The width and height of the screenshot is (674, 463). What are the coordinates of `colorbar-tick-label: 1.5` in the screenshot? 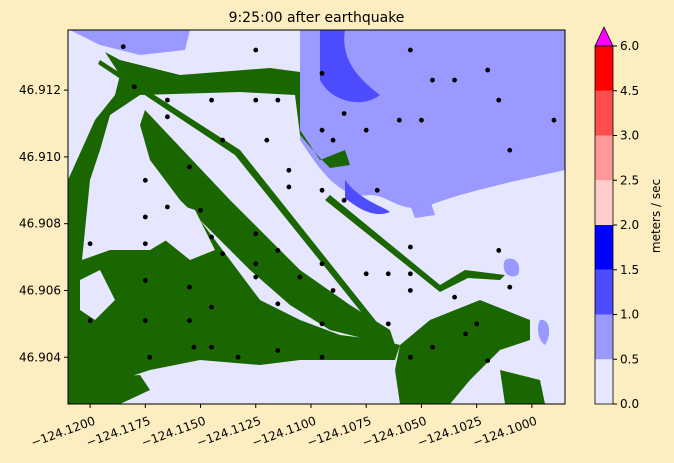 It's located at (629, 270).